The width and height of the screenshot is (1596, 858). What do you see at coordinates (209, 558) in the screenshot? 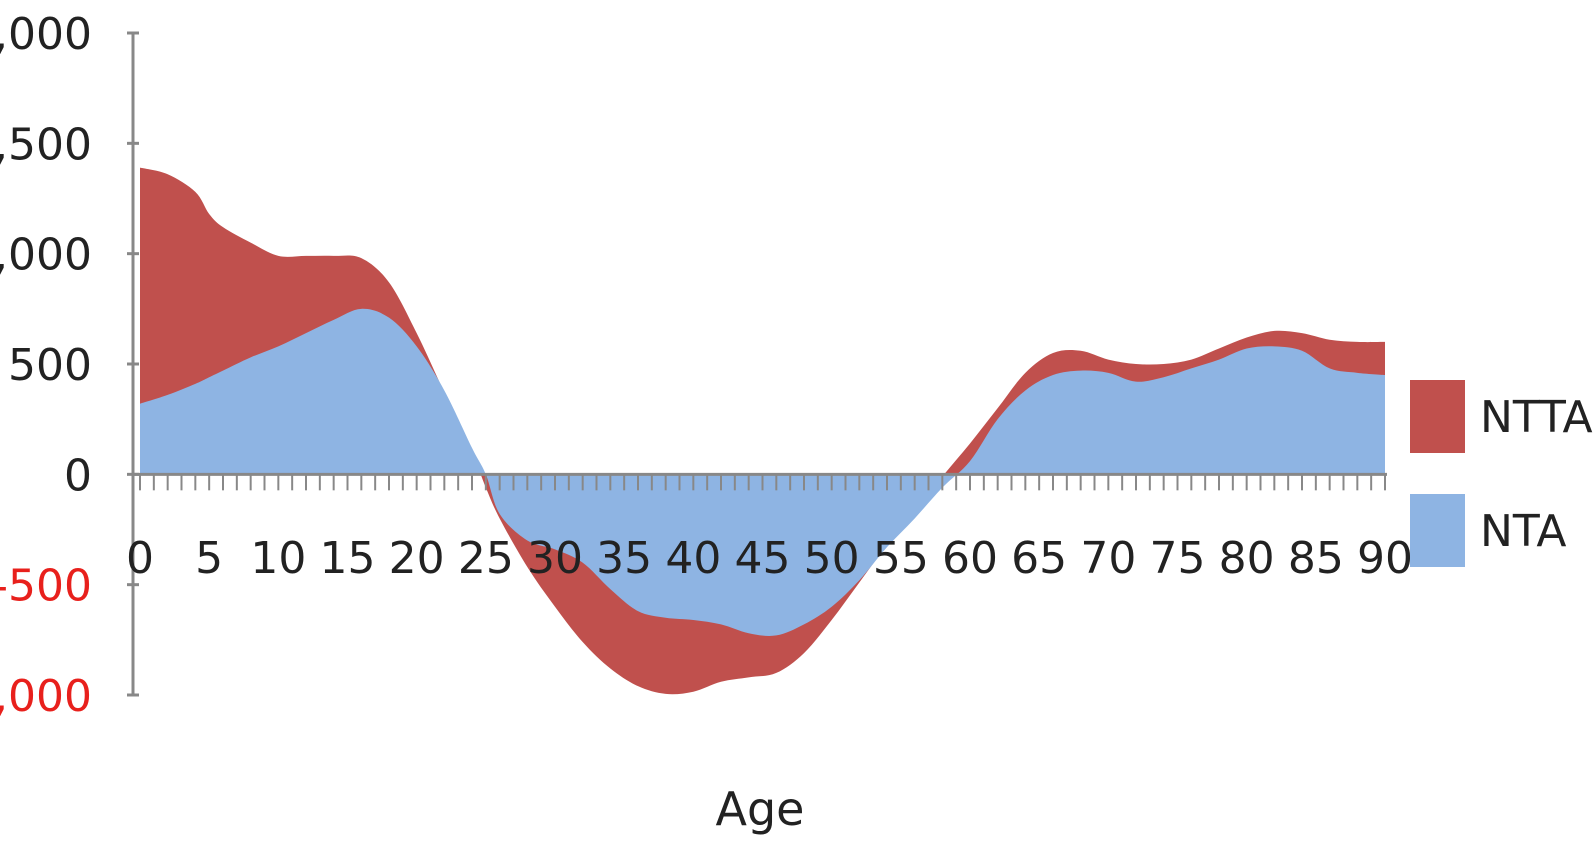
I see `x-tick-label: 5` at bounding box center [209, 558].